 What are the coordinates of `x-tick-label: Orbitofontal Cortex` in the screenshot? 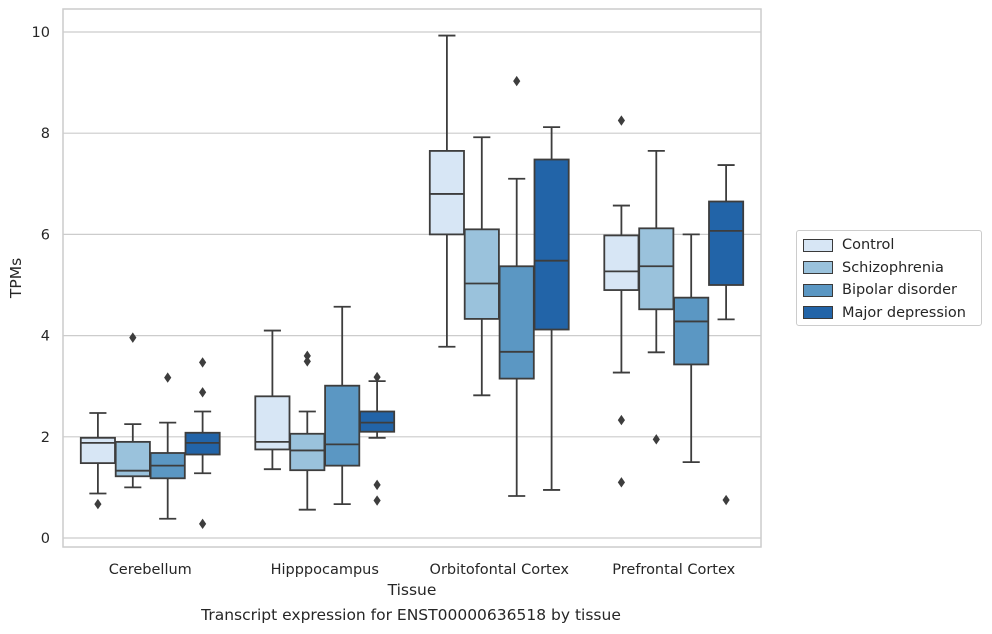 It's located at (500, 570).